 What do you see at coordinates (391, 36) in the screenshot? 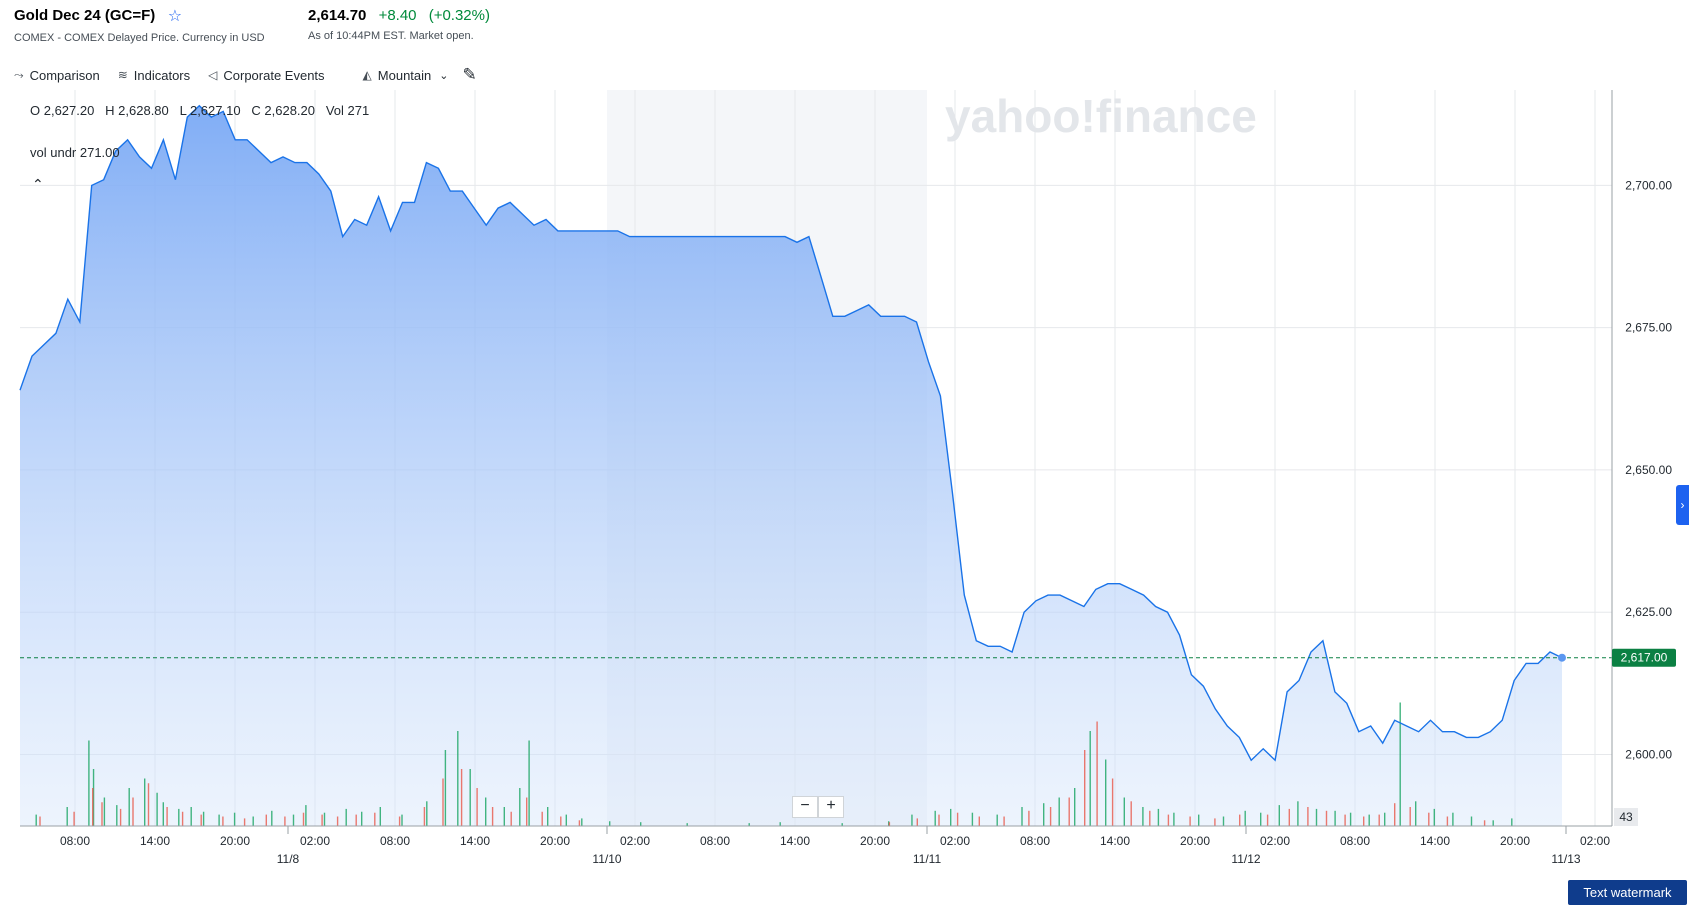
I see `as-of-timestamp: As of 10:44PM EST. Market open.` at bounding box center [391, 36].